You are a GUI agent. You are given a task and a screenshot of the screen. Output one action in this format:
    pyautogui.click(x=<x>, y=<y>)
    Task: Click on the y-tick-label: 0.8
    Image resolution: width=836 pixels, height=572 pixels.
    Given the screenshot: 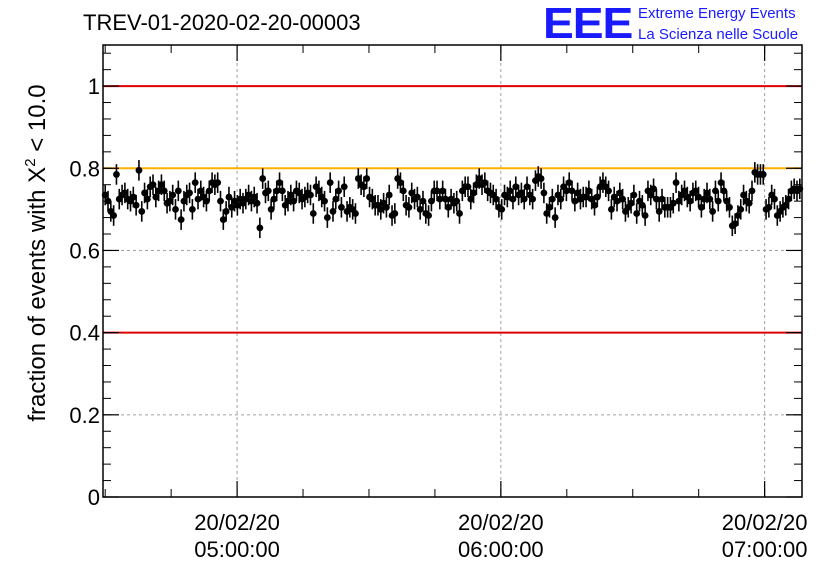 What is the action you would take?
    pyautogui.click(x=84, y=168)
    